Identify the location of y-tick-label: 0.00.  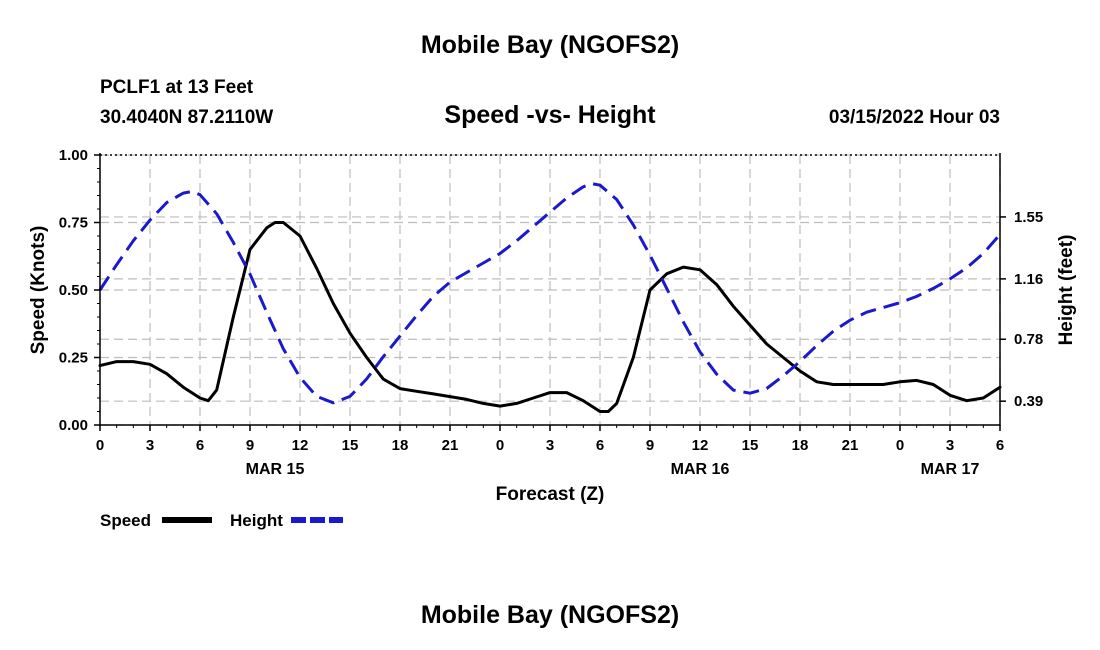
(73, 425).